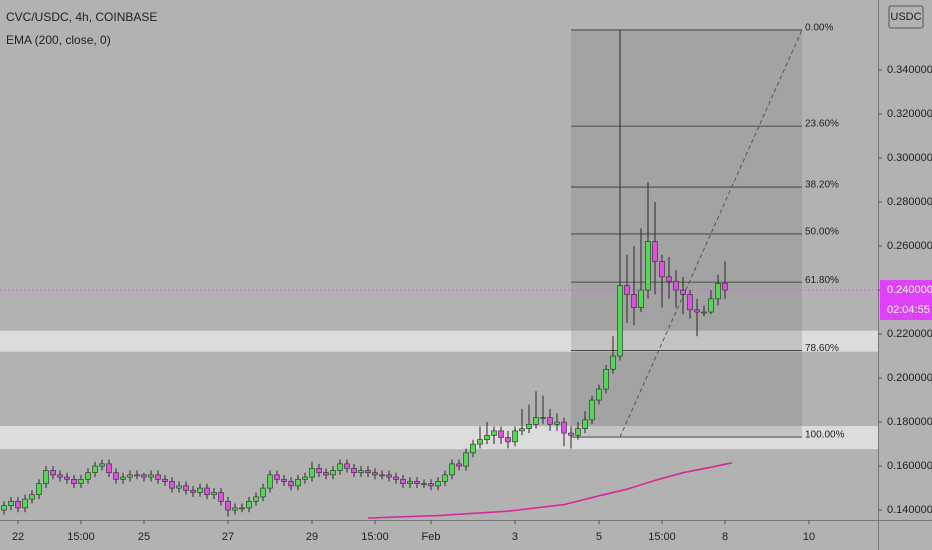  I want to click on y-tick-label: 0.280000, so click(909, 202).